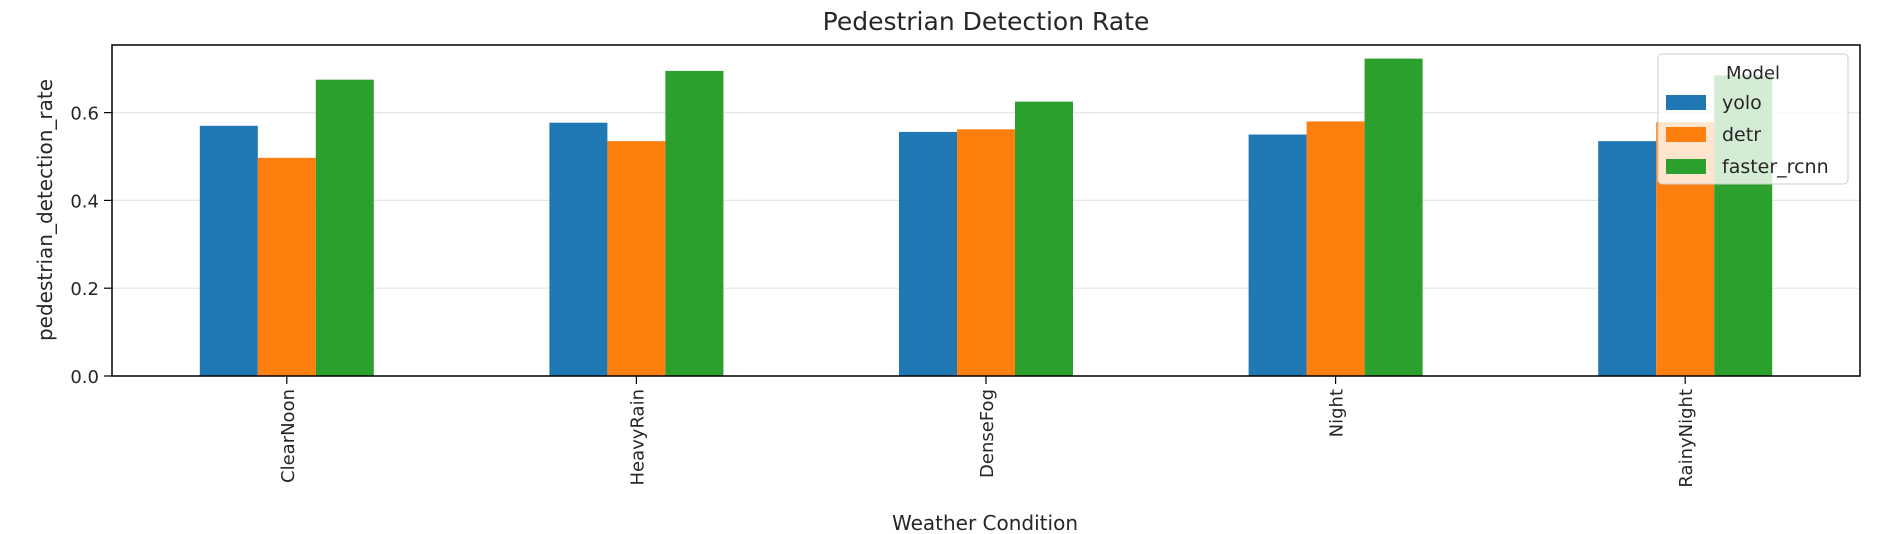 Image resolution: width=1884 pixels, height=534 pixels. Describe the element at coordinates (286, 266) in the screenshot. I see `bar-detr-ClearNoon` at that location.